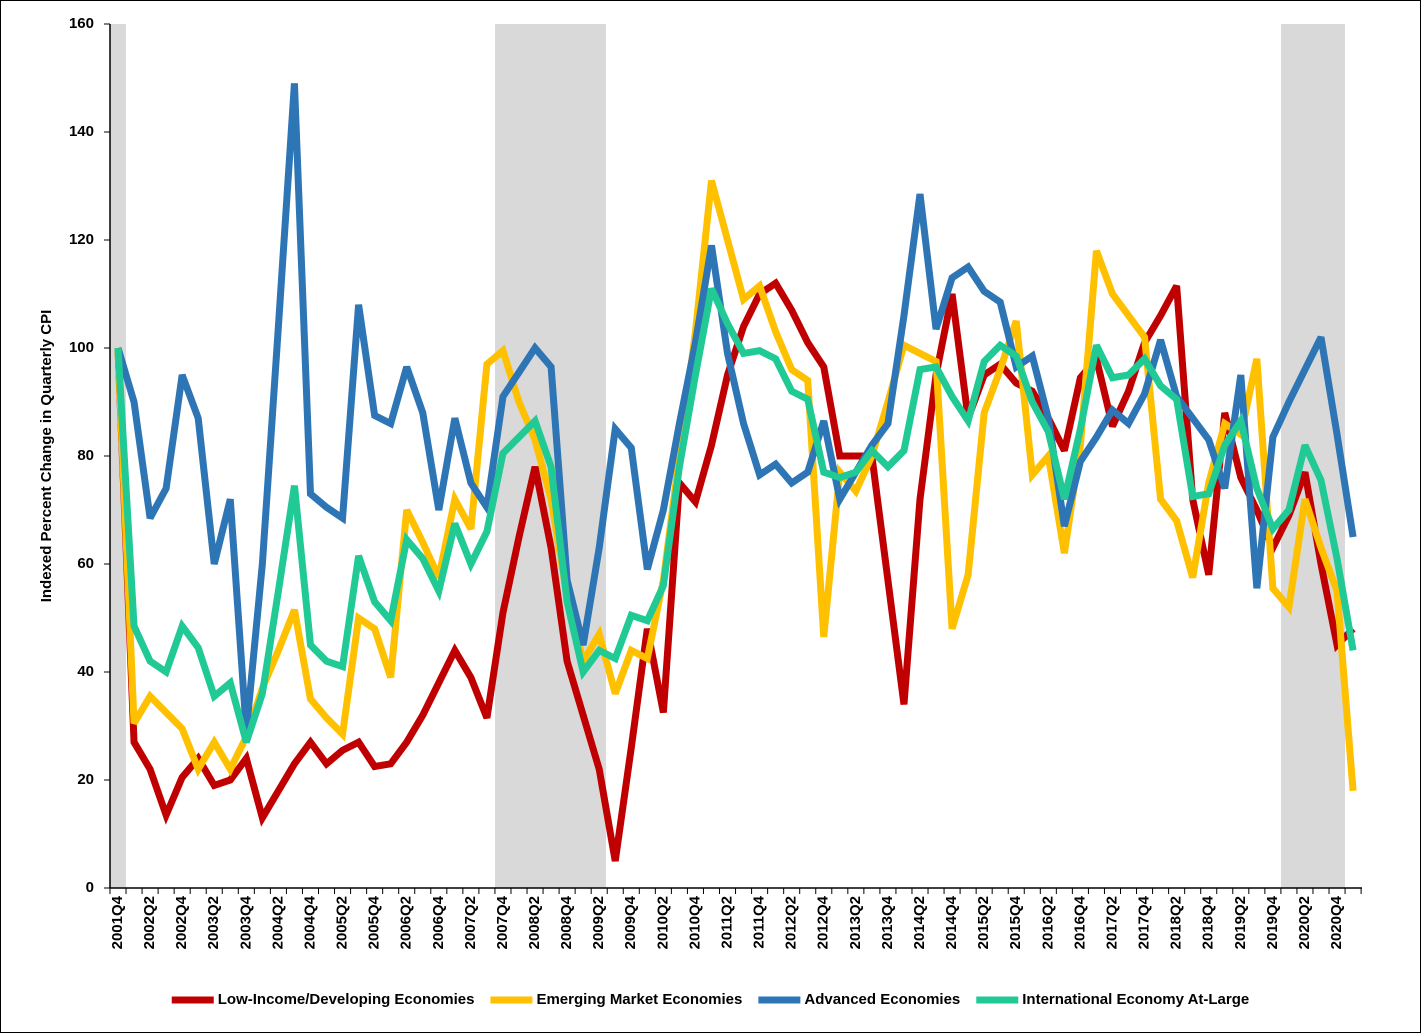 The image size is (1421, 1033). I want to click on x-tick-label: 2002Q2, so click(149, 922).